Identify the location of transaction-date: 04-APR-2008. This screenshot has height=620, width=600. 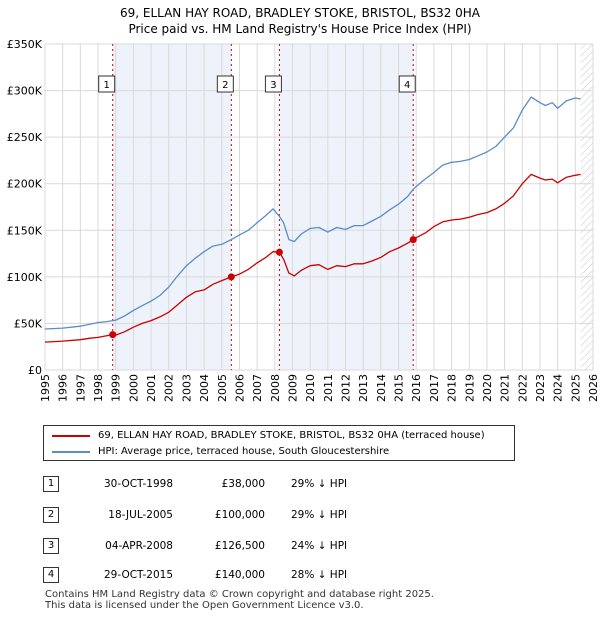
(139, 546).